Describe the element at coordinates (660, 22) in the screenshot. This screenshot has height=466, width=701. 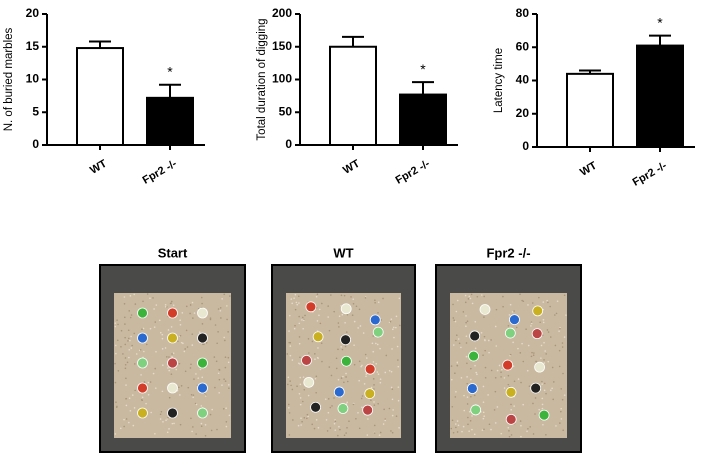
I see `annotation: *` at that location.